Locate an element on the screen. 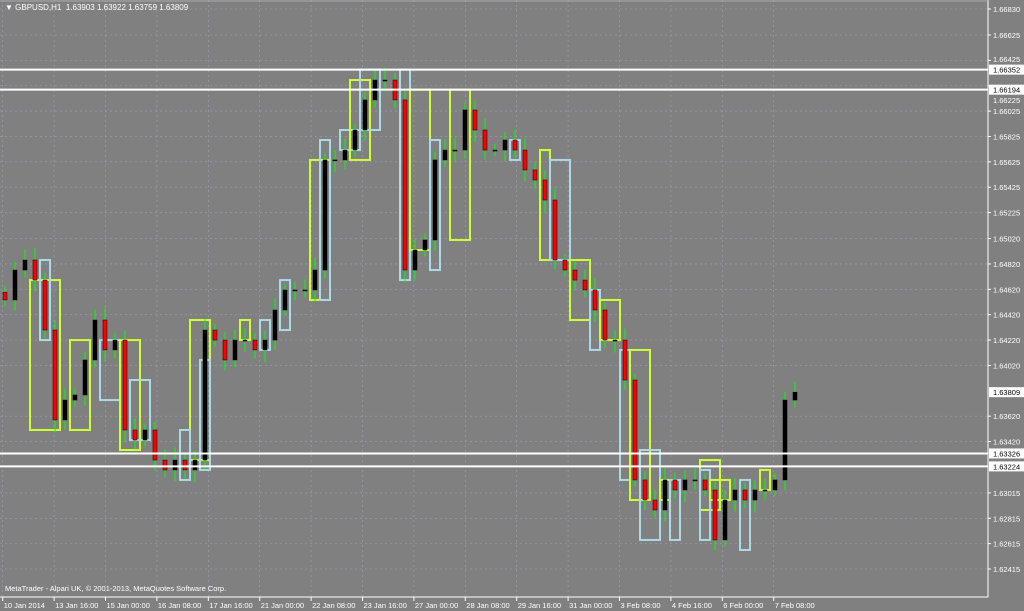 This screenshot has height=611, width=1024. y-tick-label: 1.64420 is located at coordinates (1006, 315).